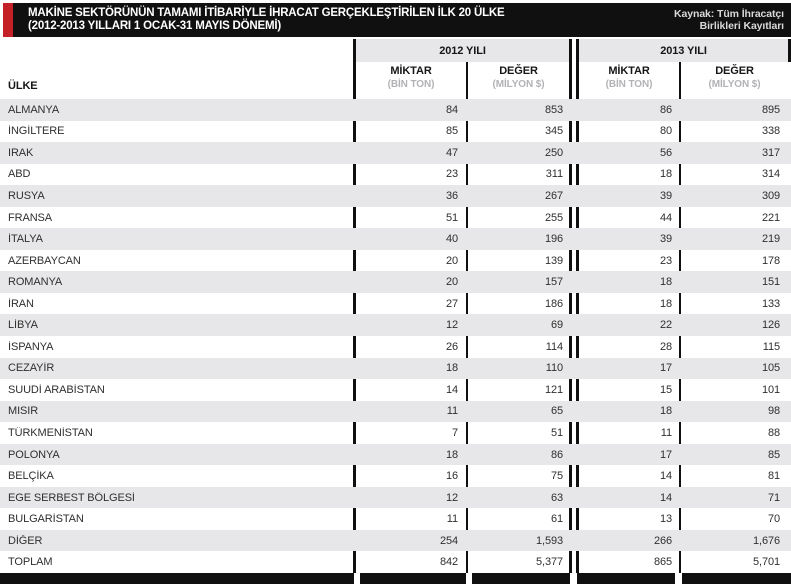  What do you see at coordinates (46, 519) in the screenshot?
I see `country-cell: BULGARİSTAN` at bounding box center [46, 519].